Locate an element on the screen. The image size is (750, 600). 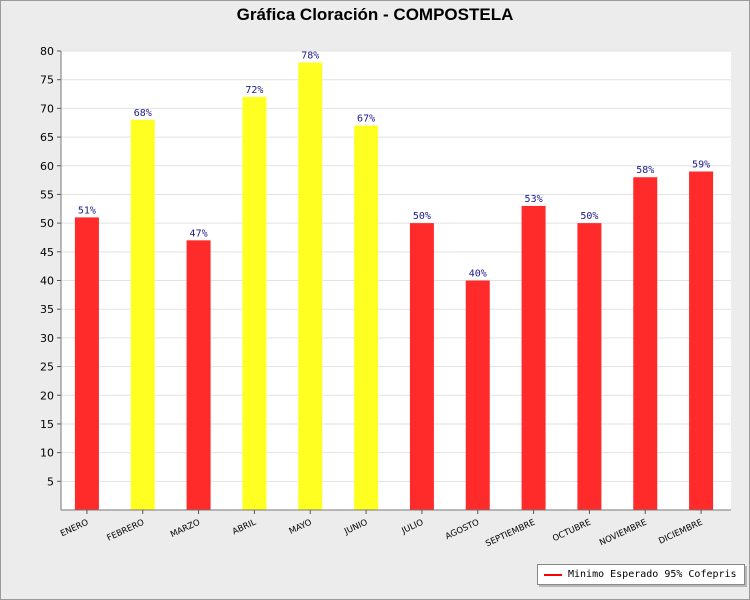
legend: Minimo Esperado 95% Cofepris is located at coordinates (641, 574).